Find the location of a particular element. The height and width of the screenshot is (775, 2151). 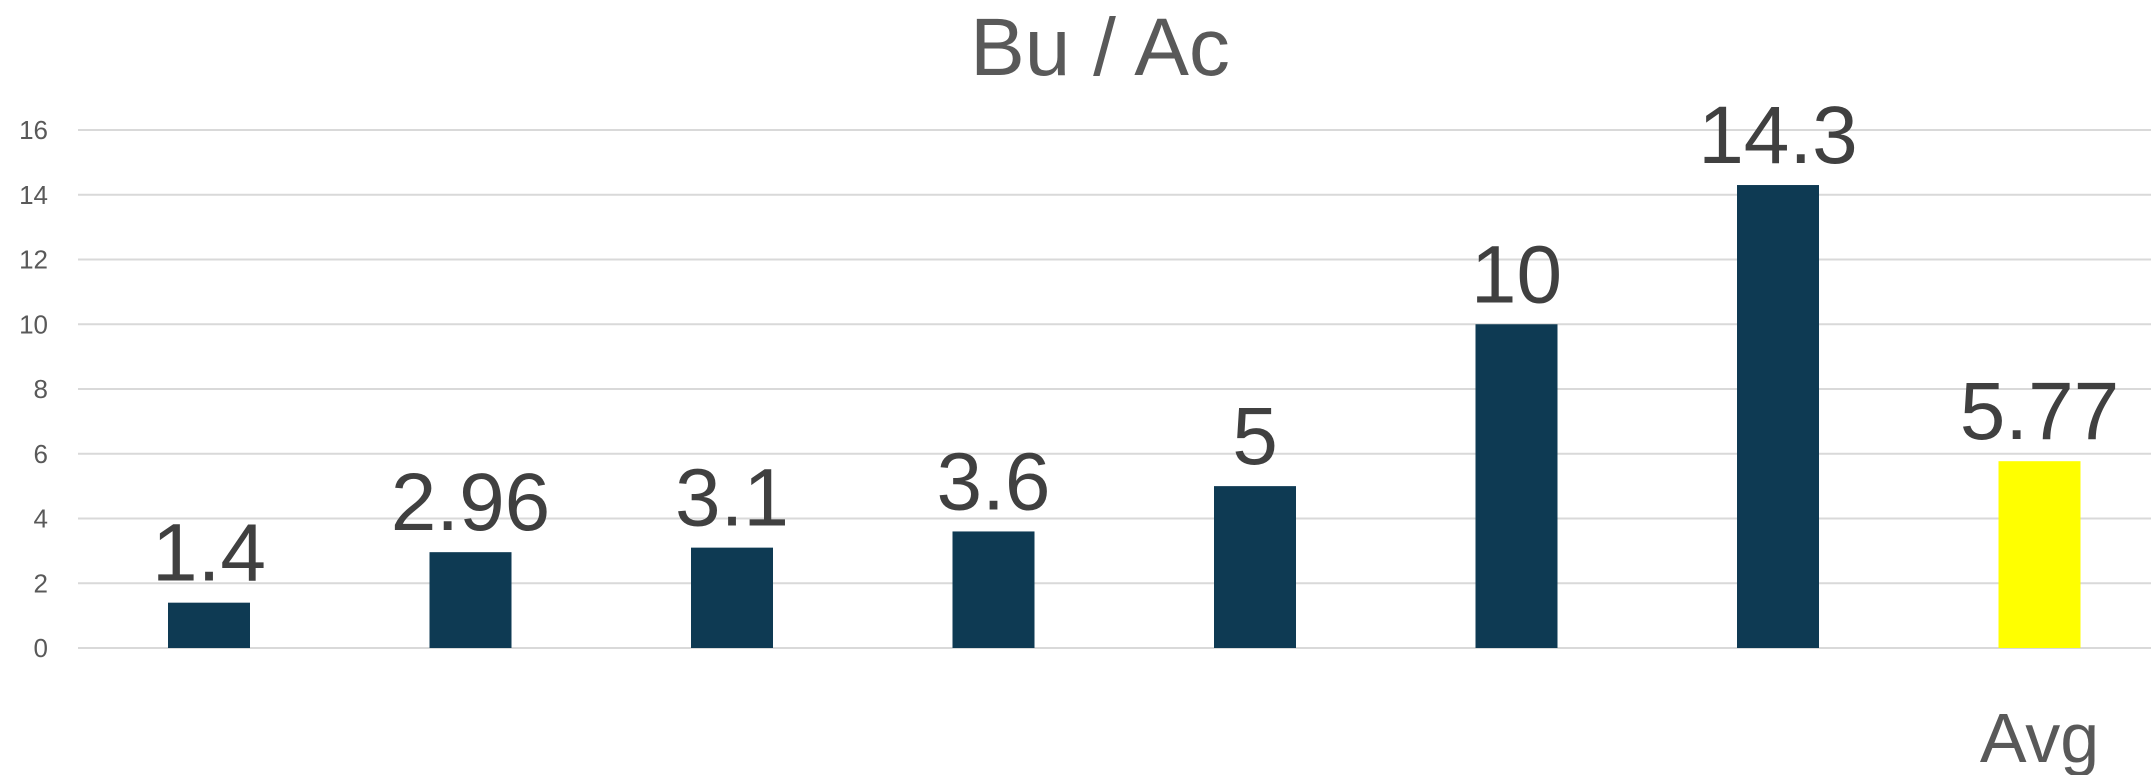

bar-value-label: 3.1 is located at coordinates (732, 498).